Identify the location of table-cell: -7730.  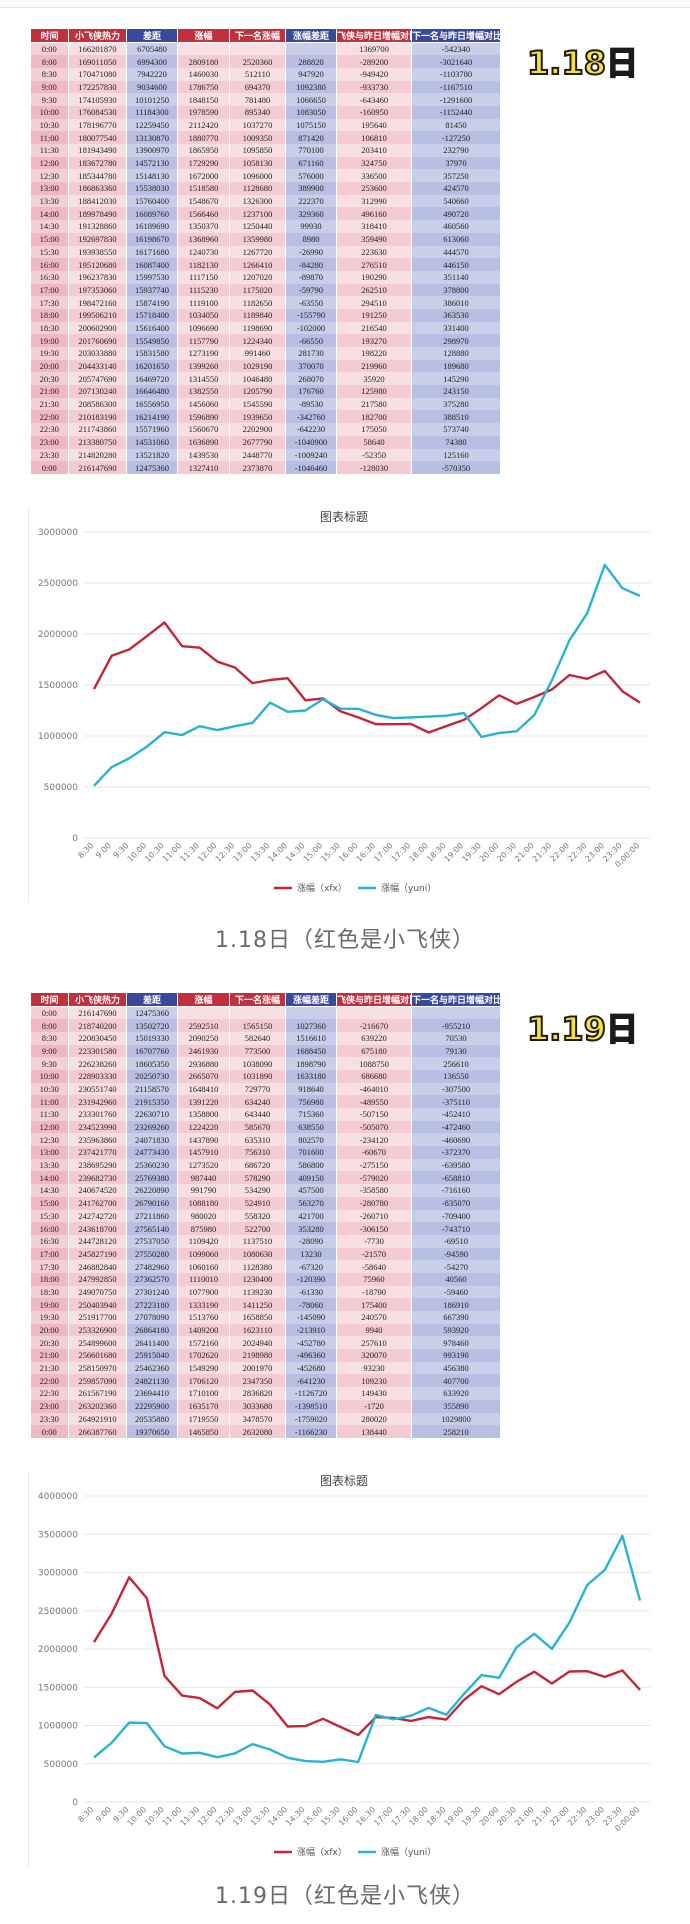
(374, 1241).